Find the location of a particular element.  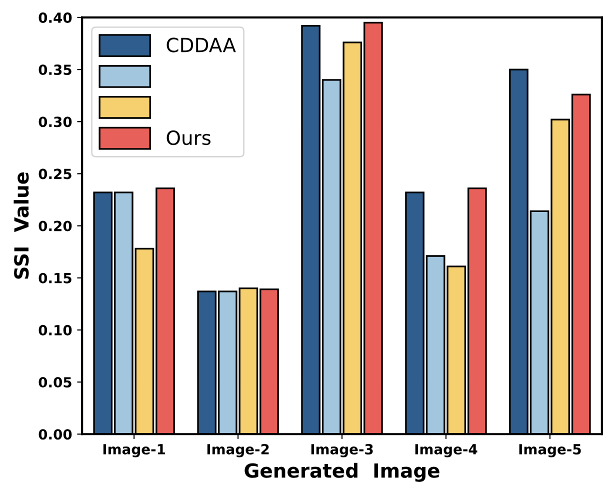

y-tick-label: 0.15 is located at coordinates (55, 278).